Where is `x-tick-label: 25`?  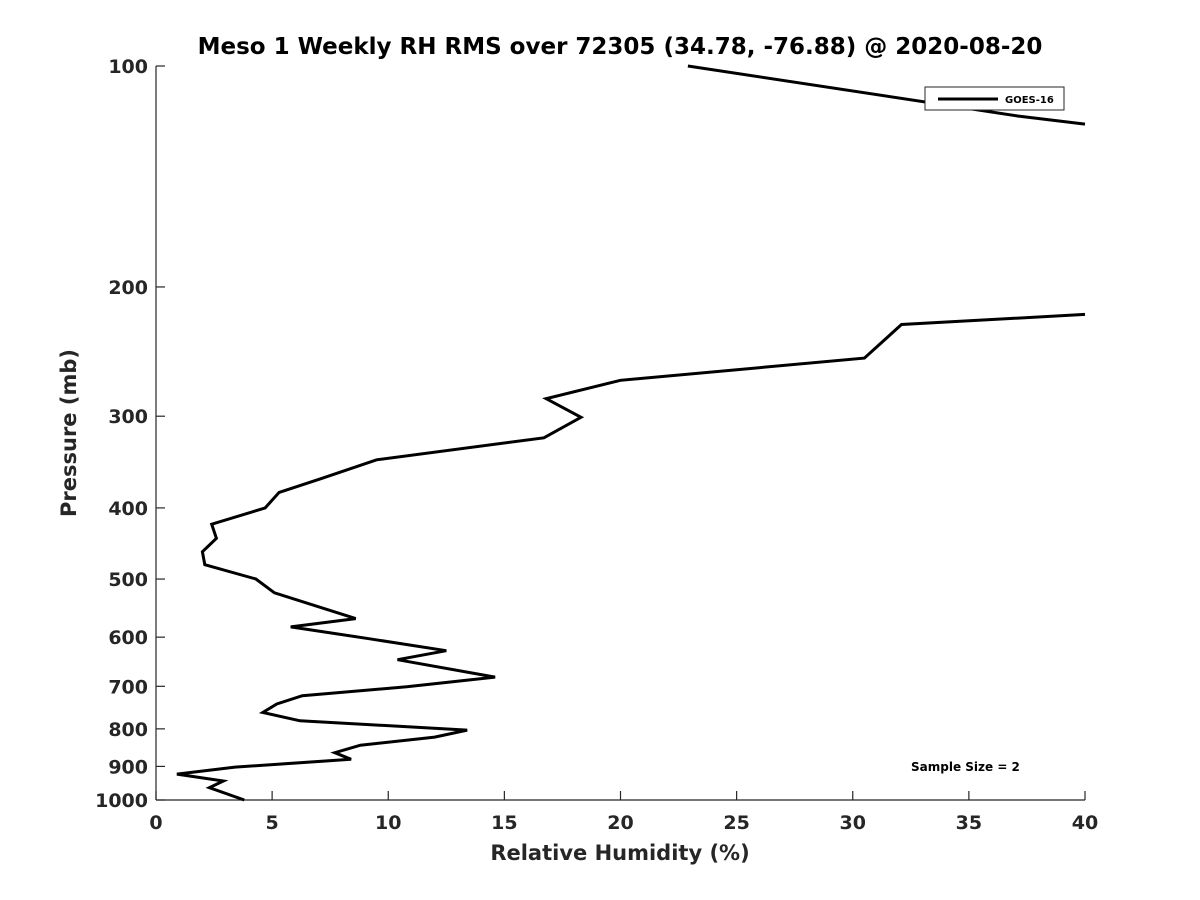 x-tick-label: 25 is located at coordinates (736, 823).